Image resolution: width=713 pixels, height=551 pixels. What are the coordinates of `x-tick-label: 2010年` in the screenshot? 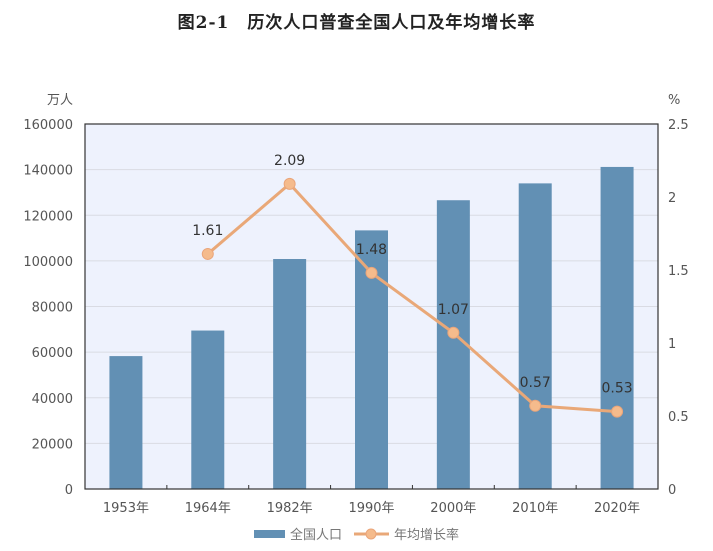 It's located at (535, 508).